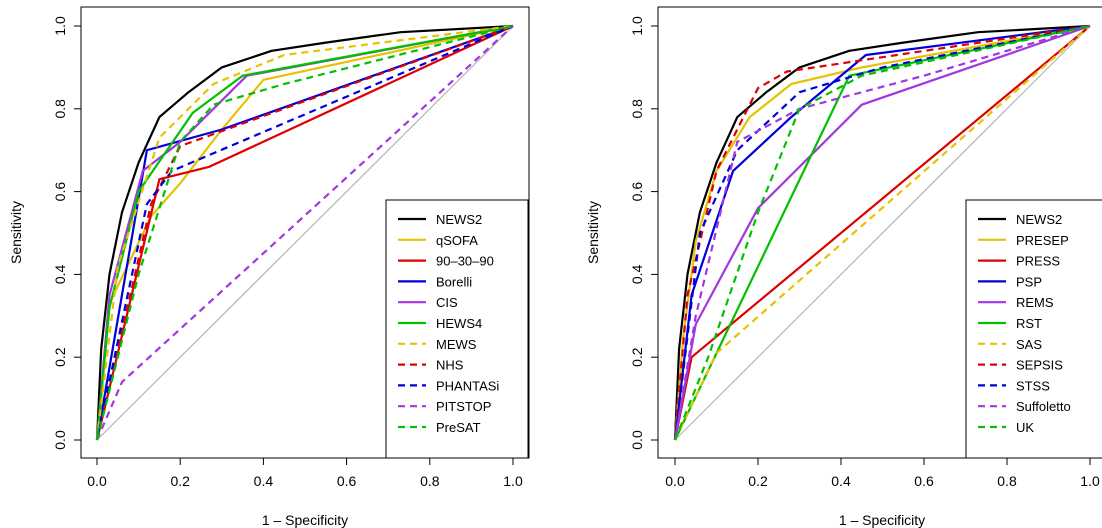 This screenshot has width=1102, height=528. I want to click on legend-label-nhs: NHS, so click(450, 365).